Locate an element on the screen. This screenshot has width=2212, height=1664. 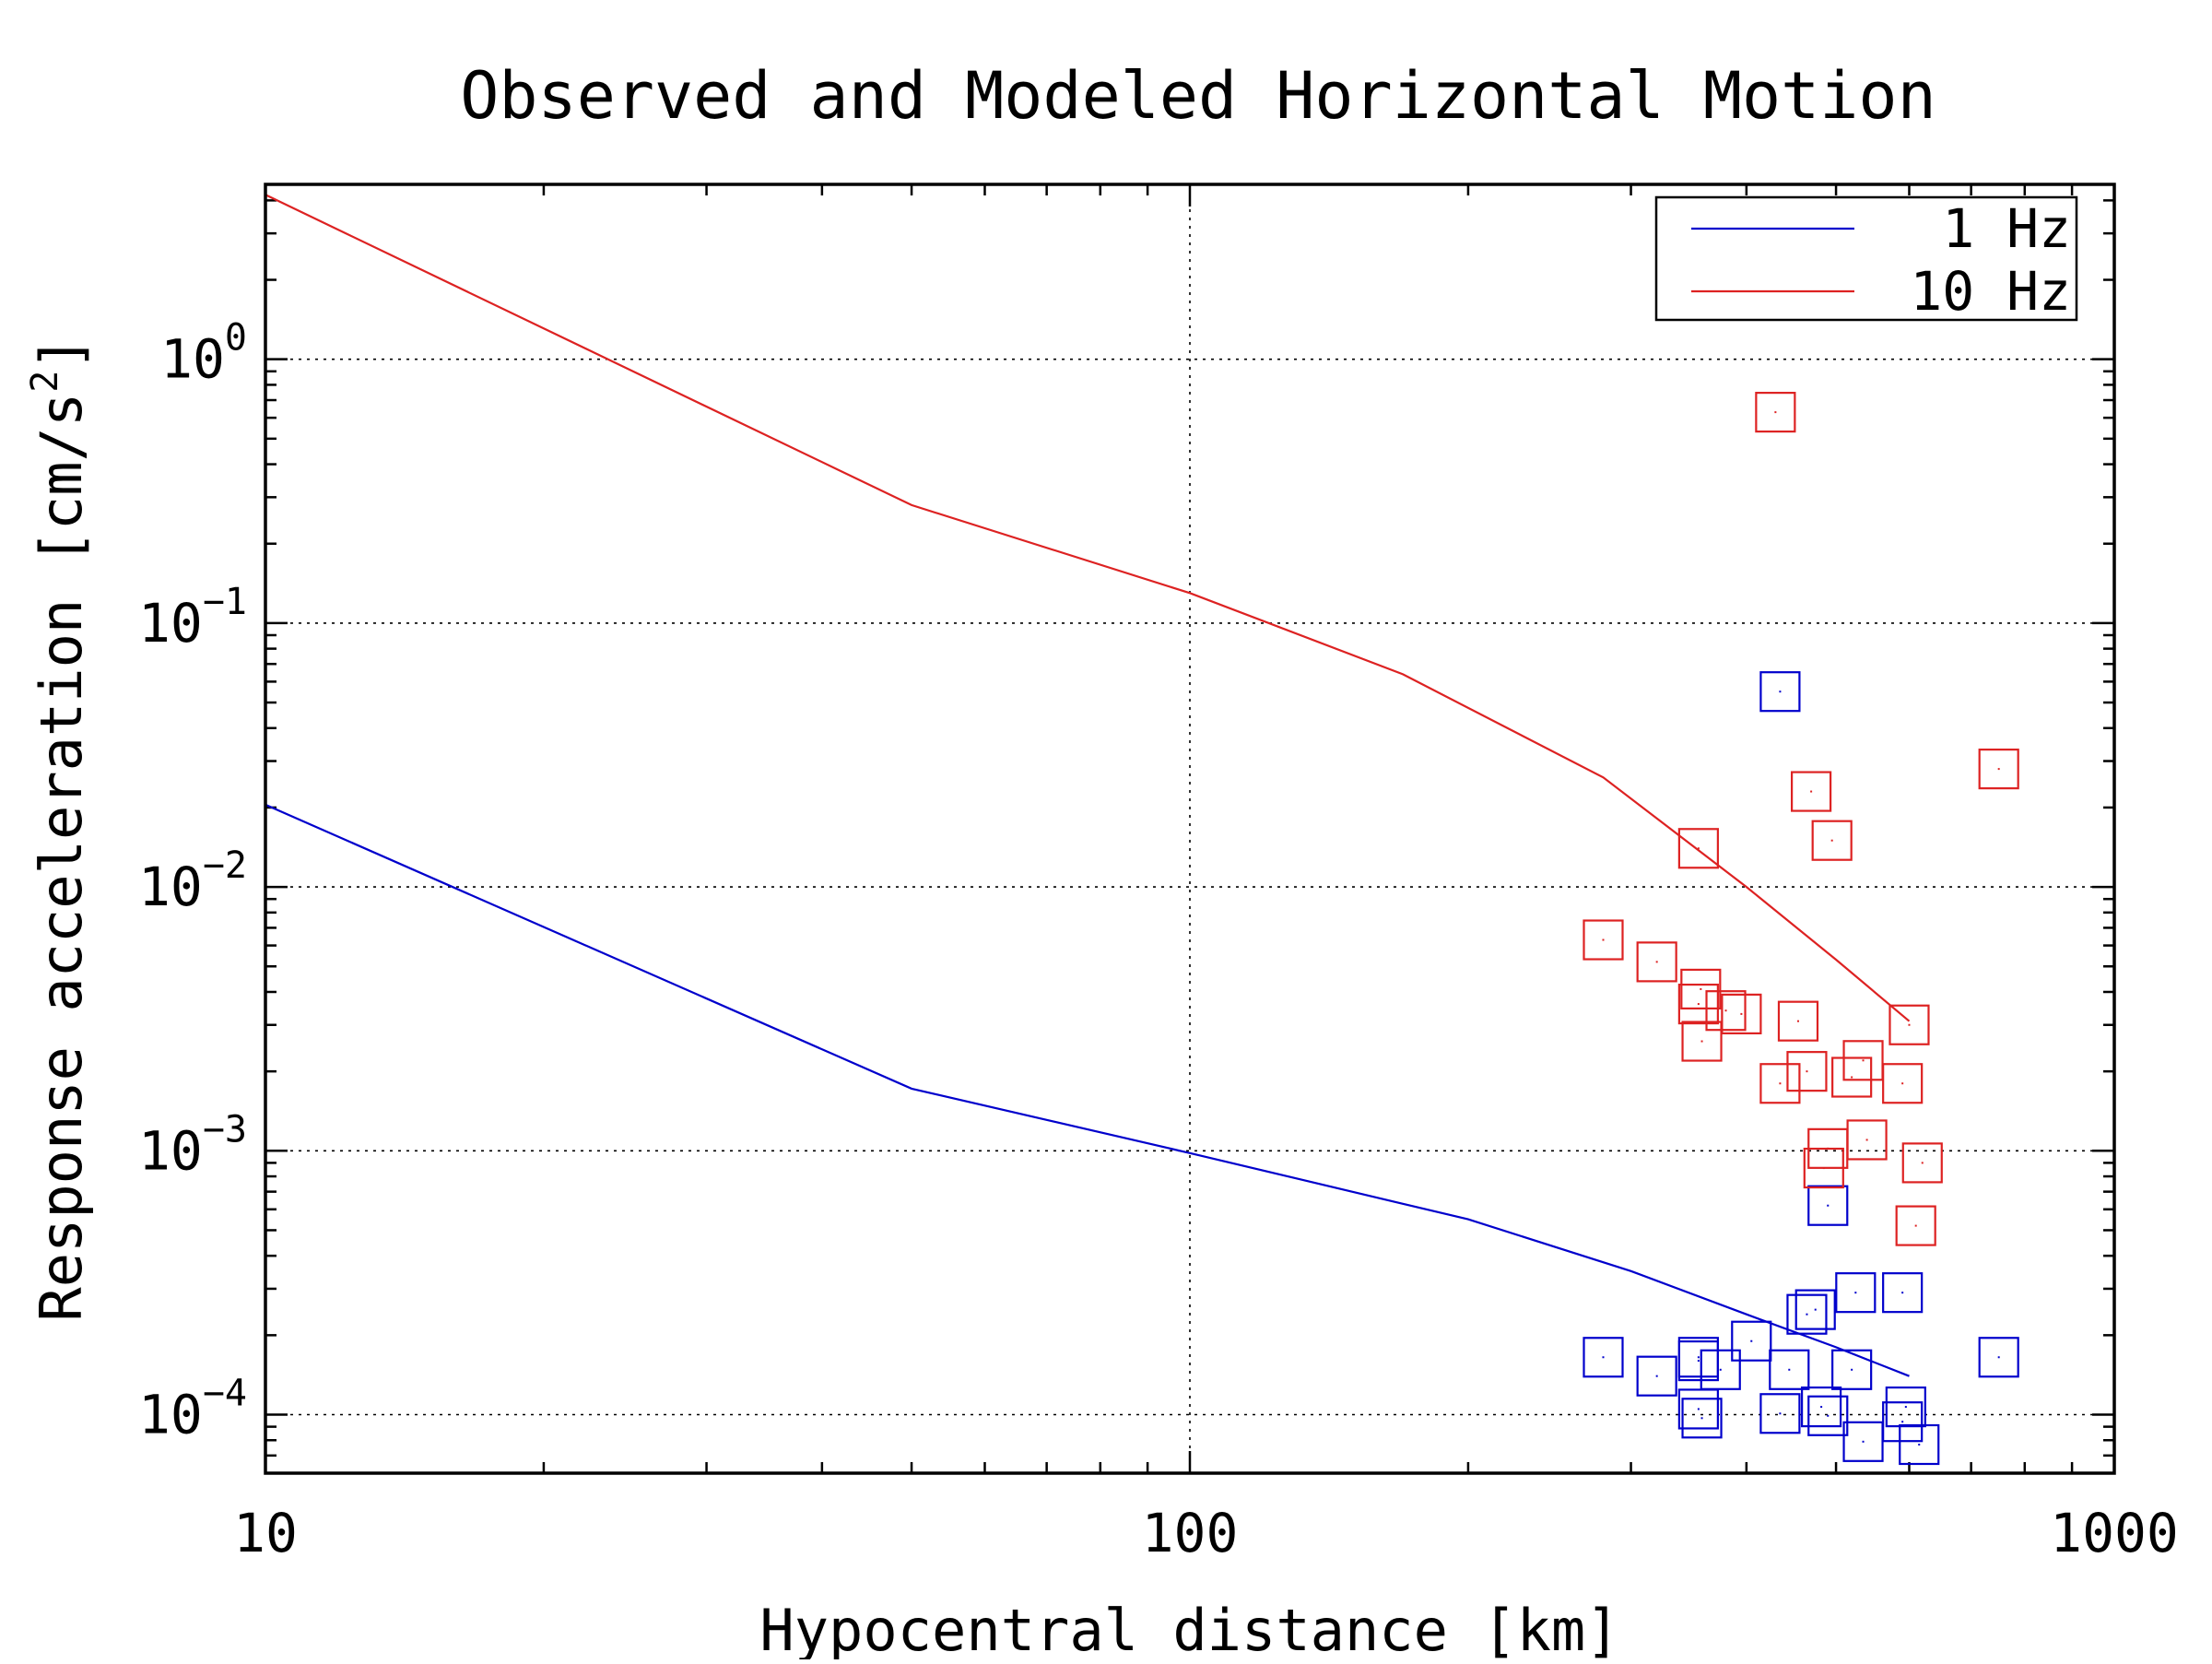
legend-label-1-hz: 1 Hz is located at coordinates (2006, 228).